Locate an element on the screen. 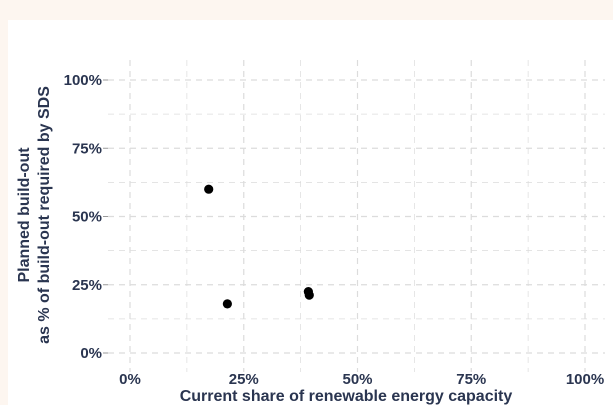 This screenshot has width=613, height=405. y-axis: 0% 25% 50% 75% 100% is located at coordinates (86, 217).